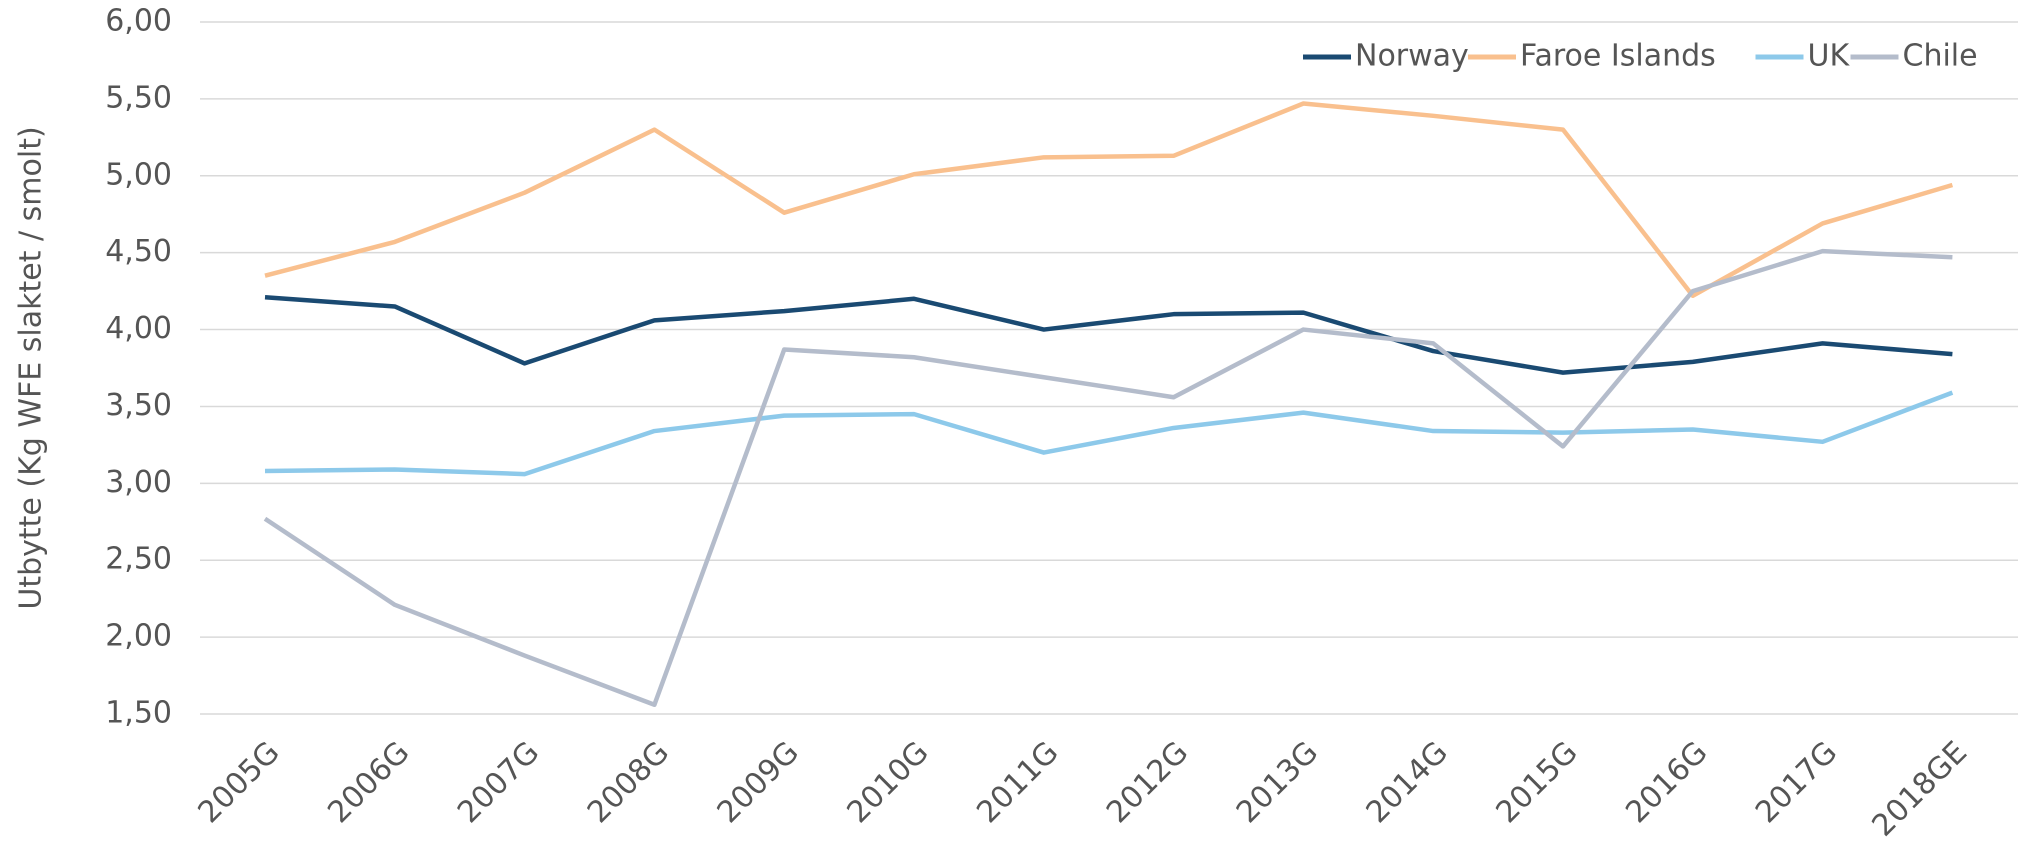 This screenshot has height=851, width=2031. What do you see at coordinates (138, 328) in the screenshot?
I see `y-tick-label: 4,00` at bounding box center [138, 328].